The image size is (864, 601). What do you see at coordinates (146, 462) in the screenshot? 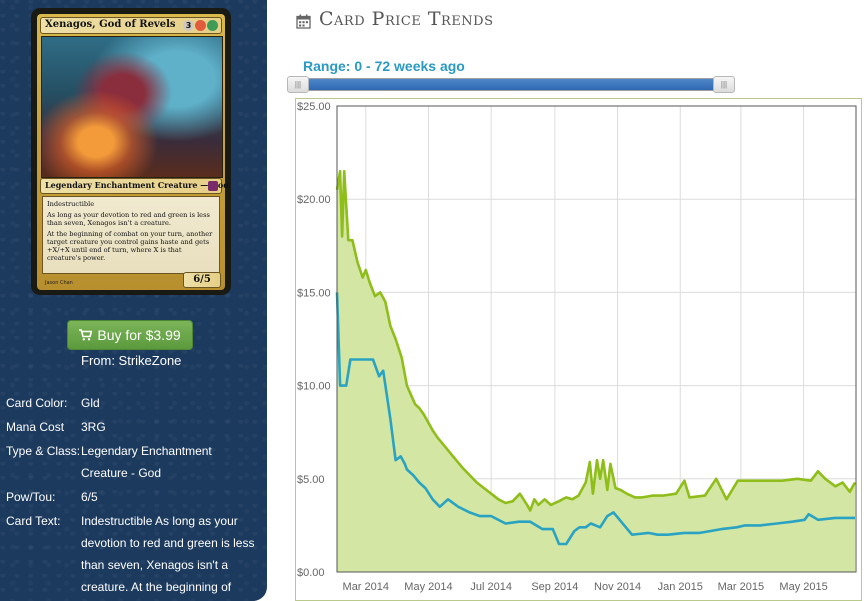
I see `detail-value: Legendary Enchantment Creature - God` at bounding box center [146, 462].